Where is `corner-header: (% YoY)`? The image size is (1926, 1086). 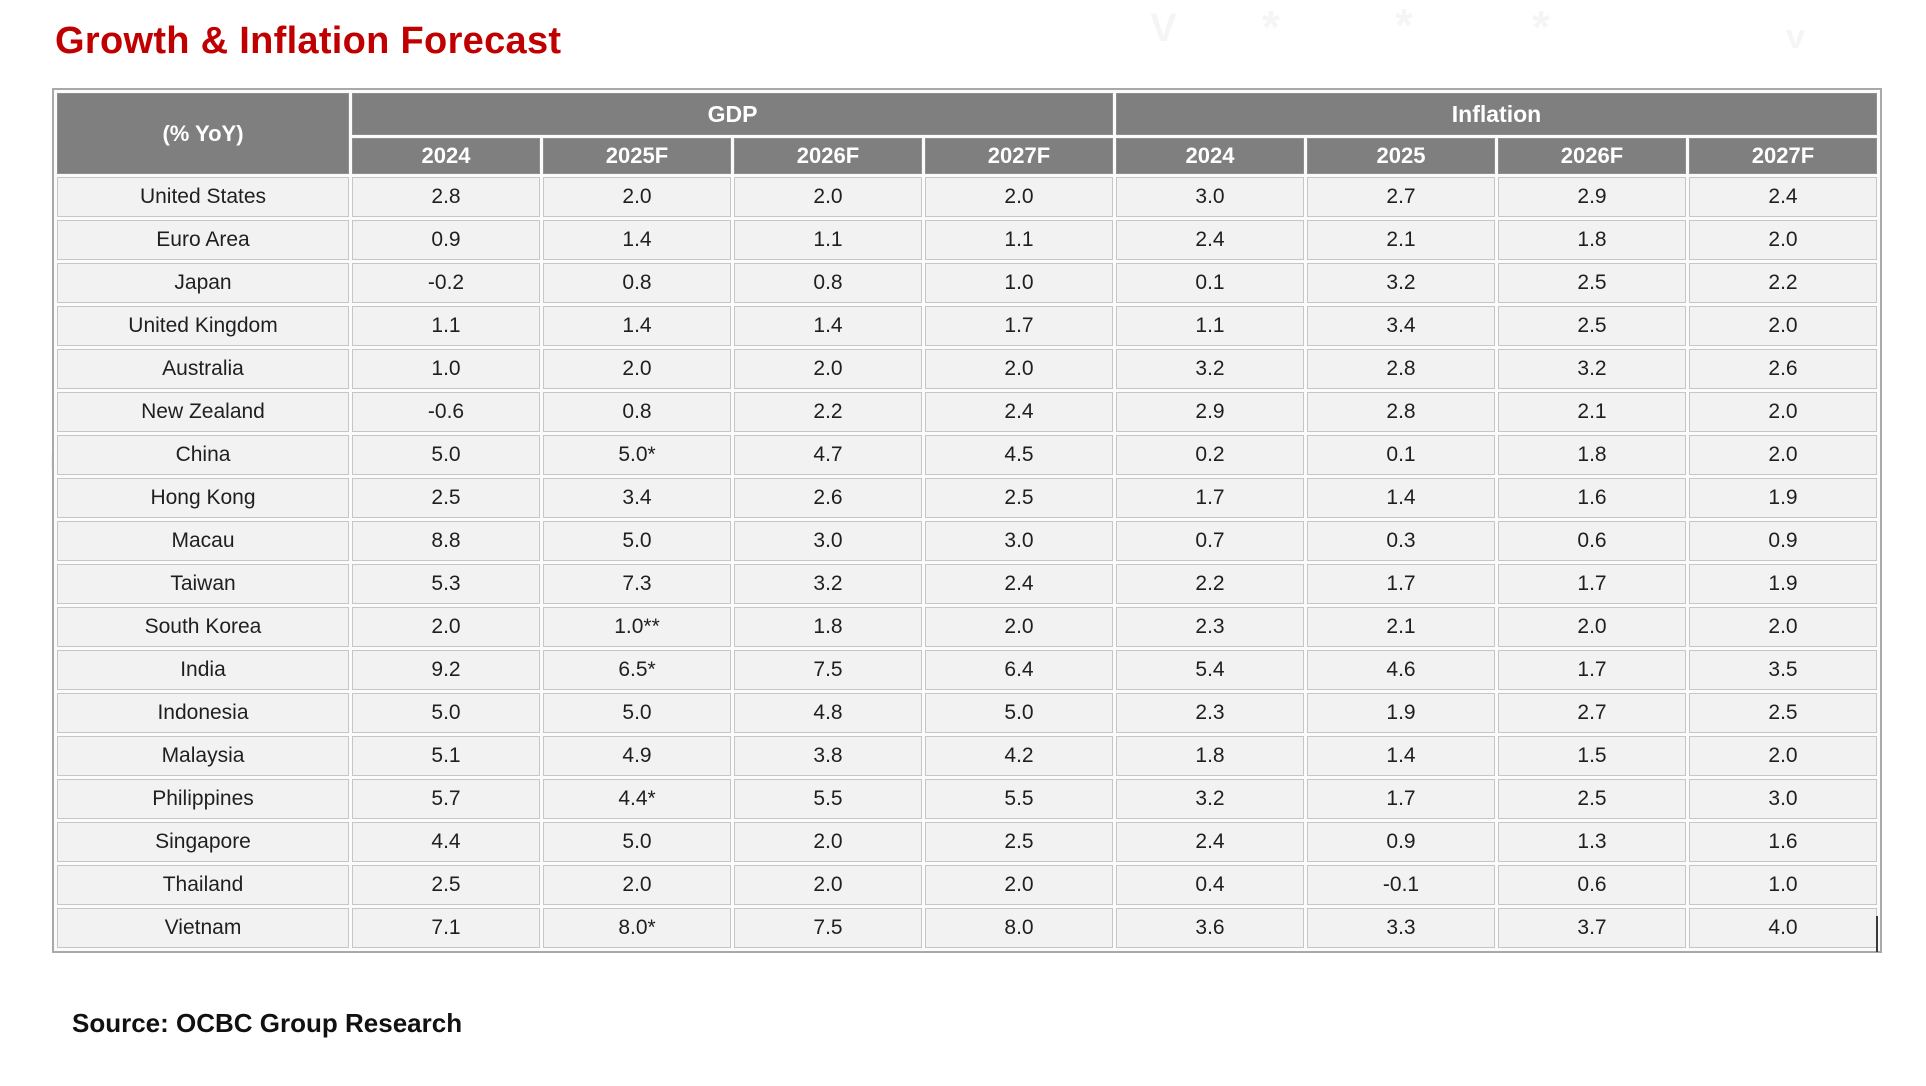 corner-header: (% YoY) is located at coordinates (203, 133).